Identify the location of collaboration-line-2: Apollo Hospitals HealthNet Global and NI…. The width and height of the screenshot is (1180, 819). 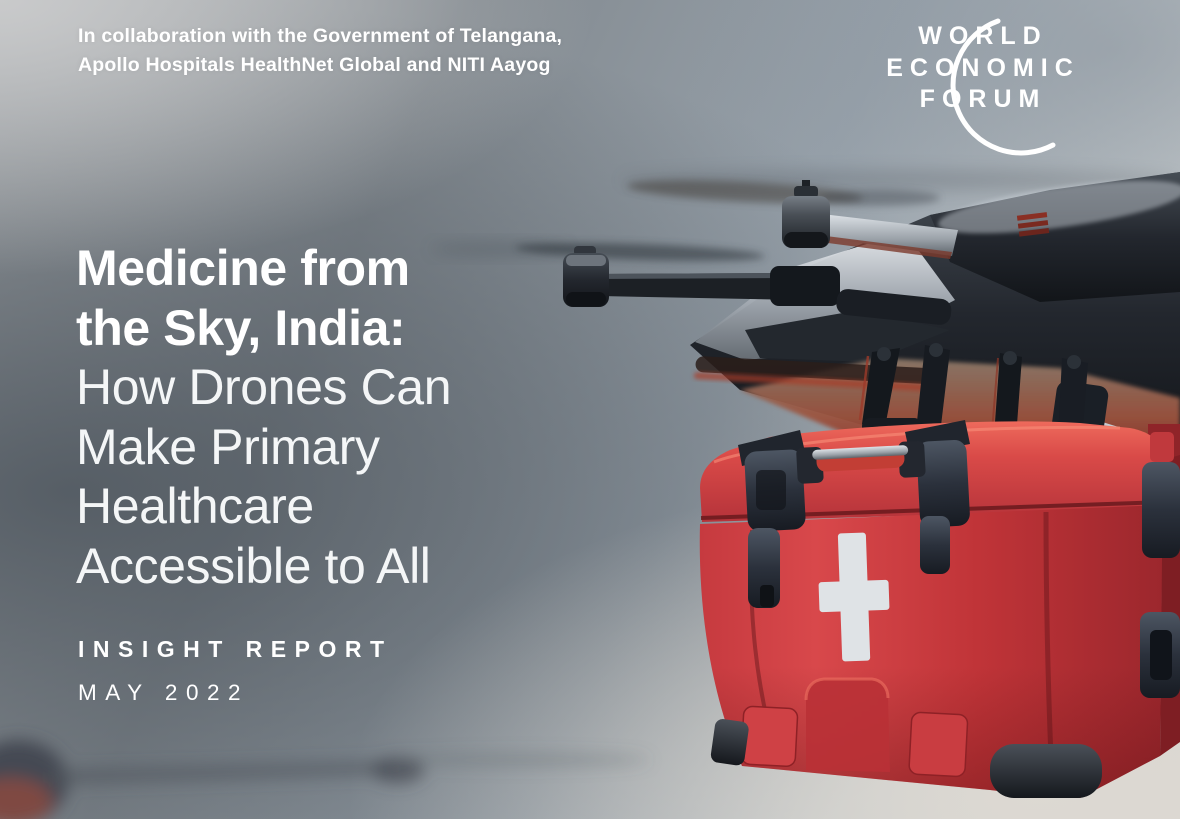
(314, 64).